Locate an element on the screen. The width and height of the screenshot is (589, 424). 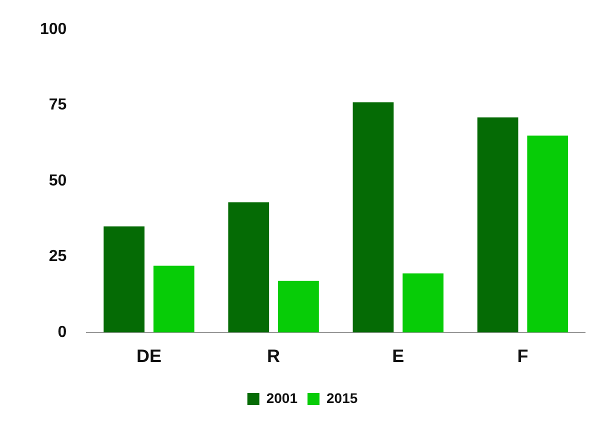
y-tick-label: 25 is located at coordinates (57, 257).